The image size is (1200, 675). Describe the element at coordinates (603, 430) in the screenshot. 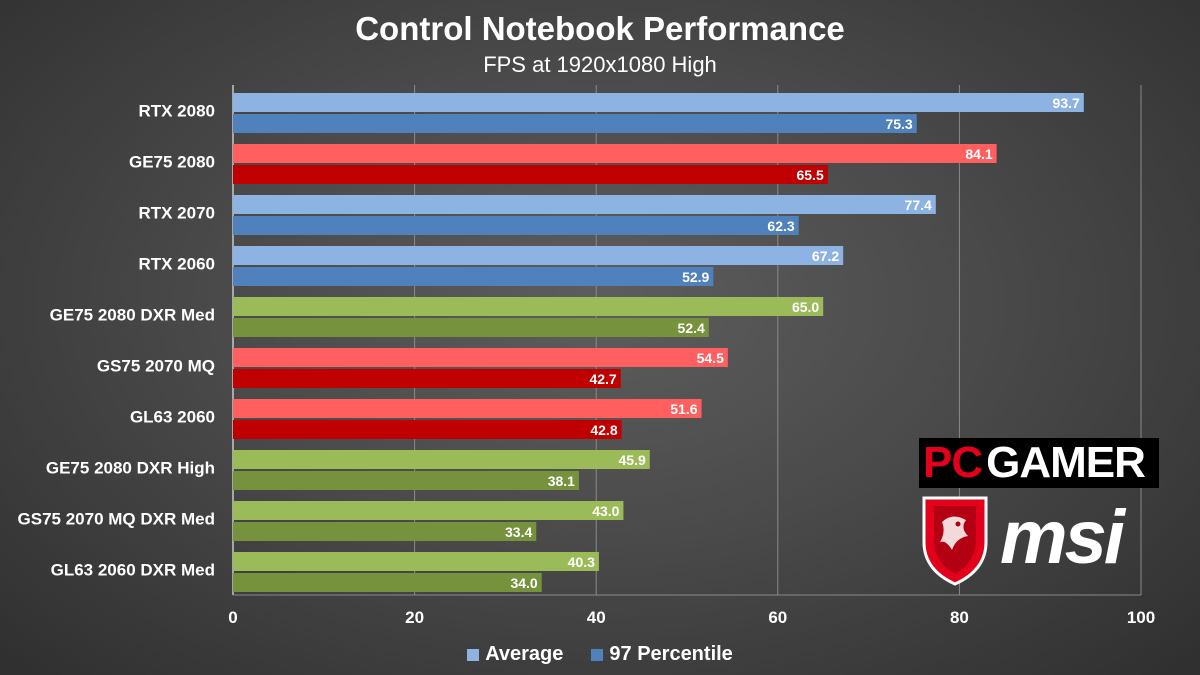

I see `data-label-97-percentile: 42.8` at that location.